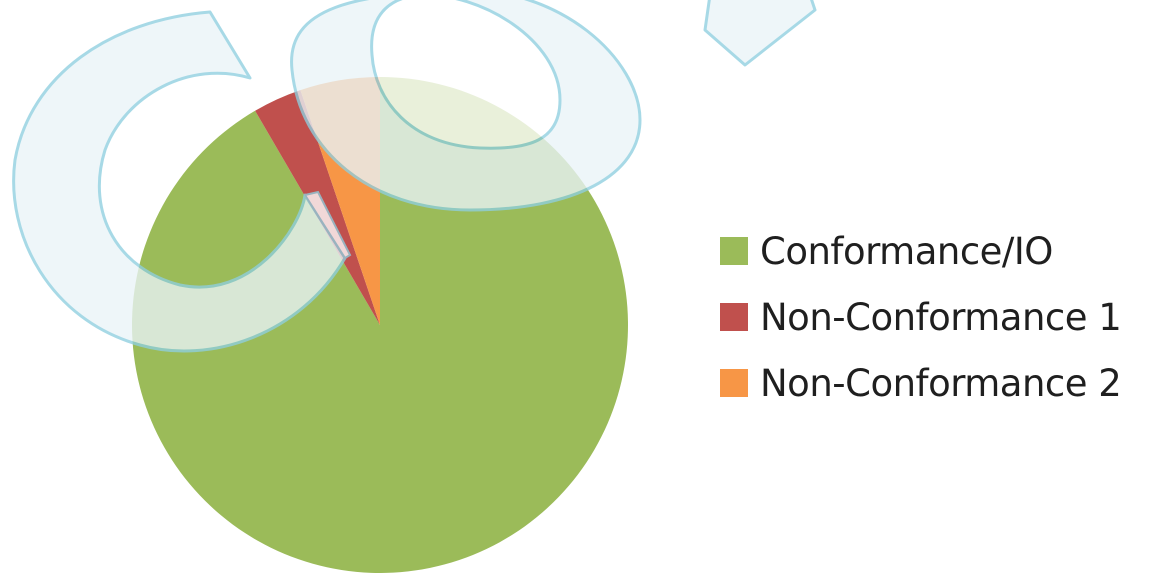 The height and width of the screenshot is (575, 1155). I want to click on watermark-letter-o-inner, so click(466, 75).